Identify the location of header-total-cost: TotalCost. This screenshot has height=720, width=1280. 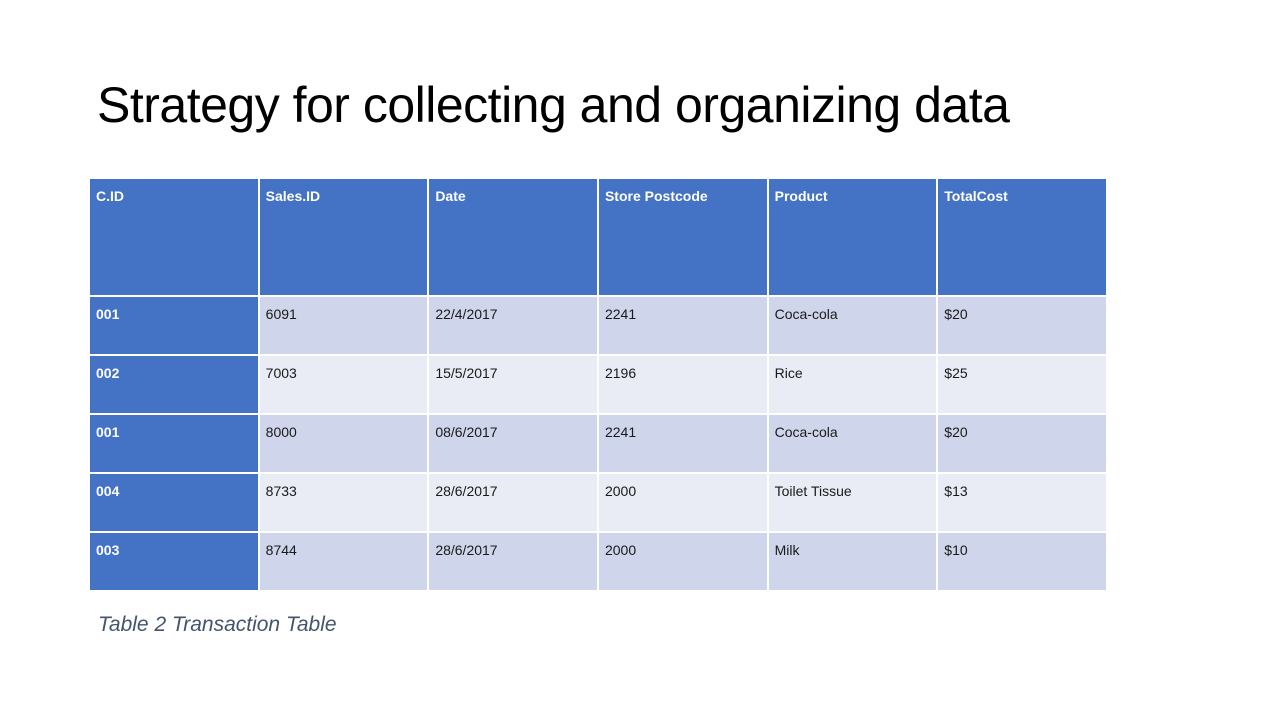
(1022, 237).